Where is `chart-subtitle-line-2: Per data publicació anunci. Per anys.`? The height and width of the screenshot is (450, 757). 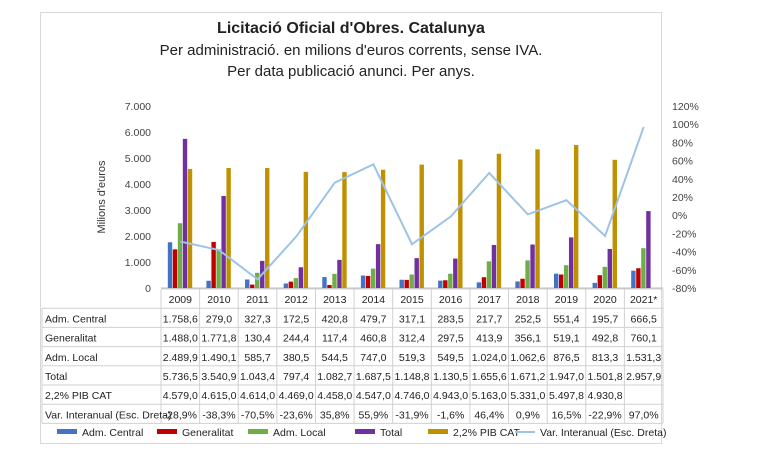 chart-subtitle-line-2: Per data publicació anunci. Per anys. is located at coordinates (351, 71).